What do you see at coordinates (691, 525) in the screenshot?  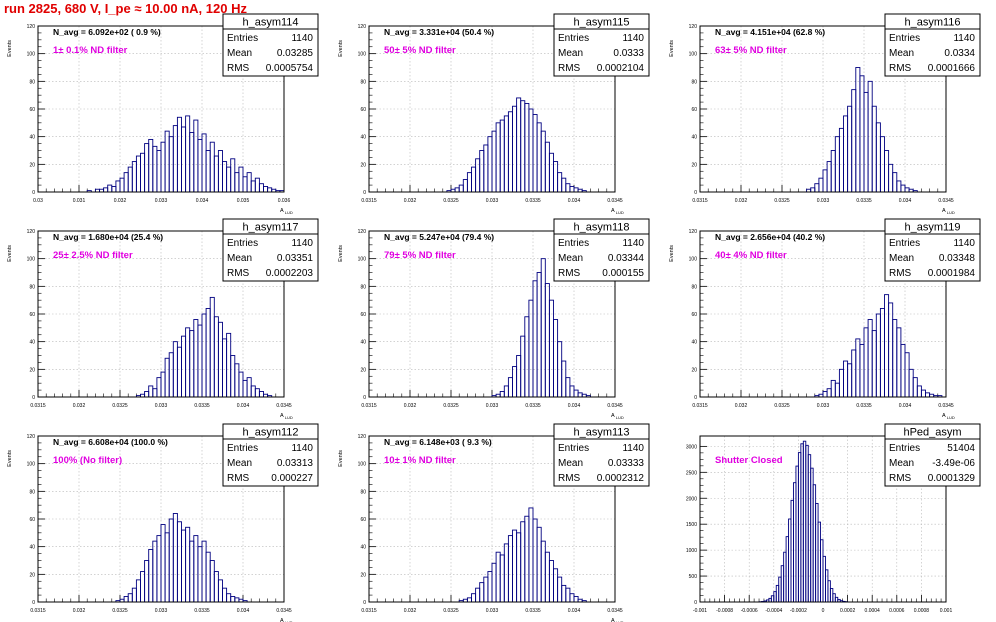 I see `y-tick-label: 1500` at bounding box center [691, 525].